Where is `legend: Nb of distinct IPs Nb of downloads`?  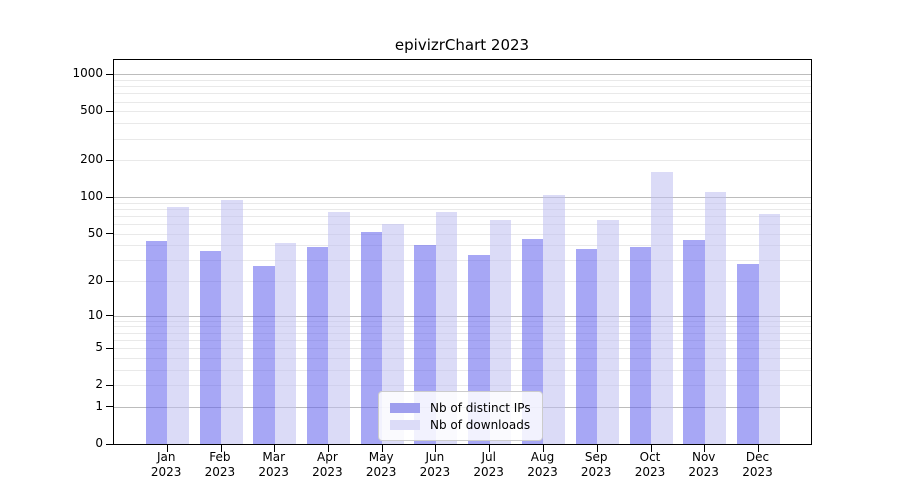
legend: Nb of distinct IPs Nb of downloads is located at coordinates (460, 416).